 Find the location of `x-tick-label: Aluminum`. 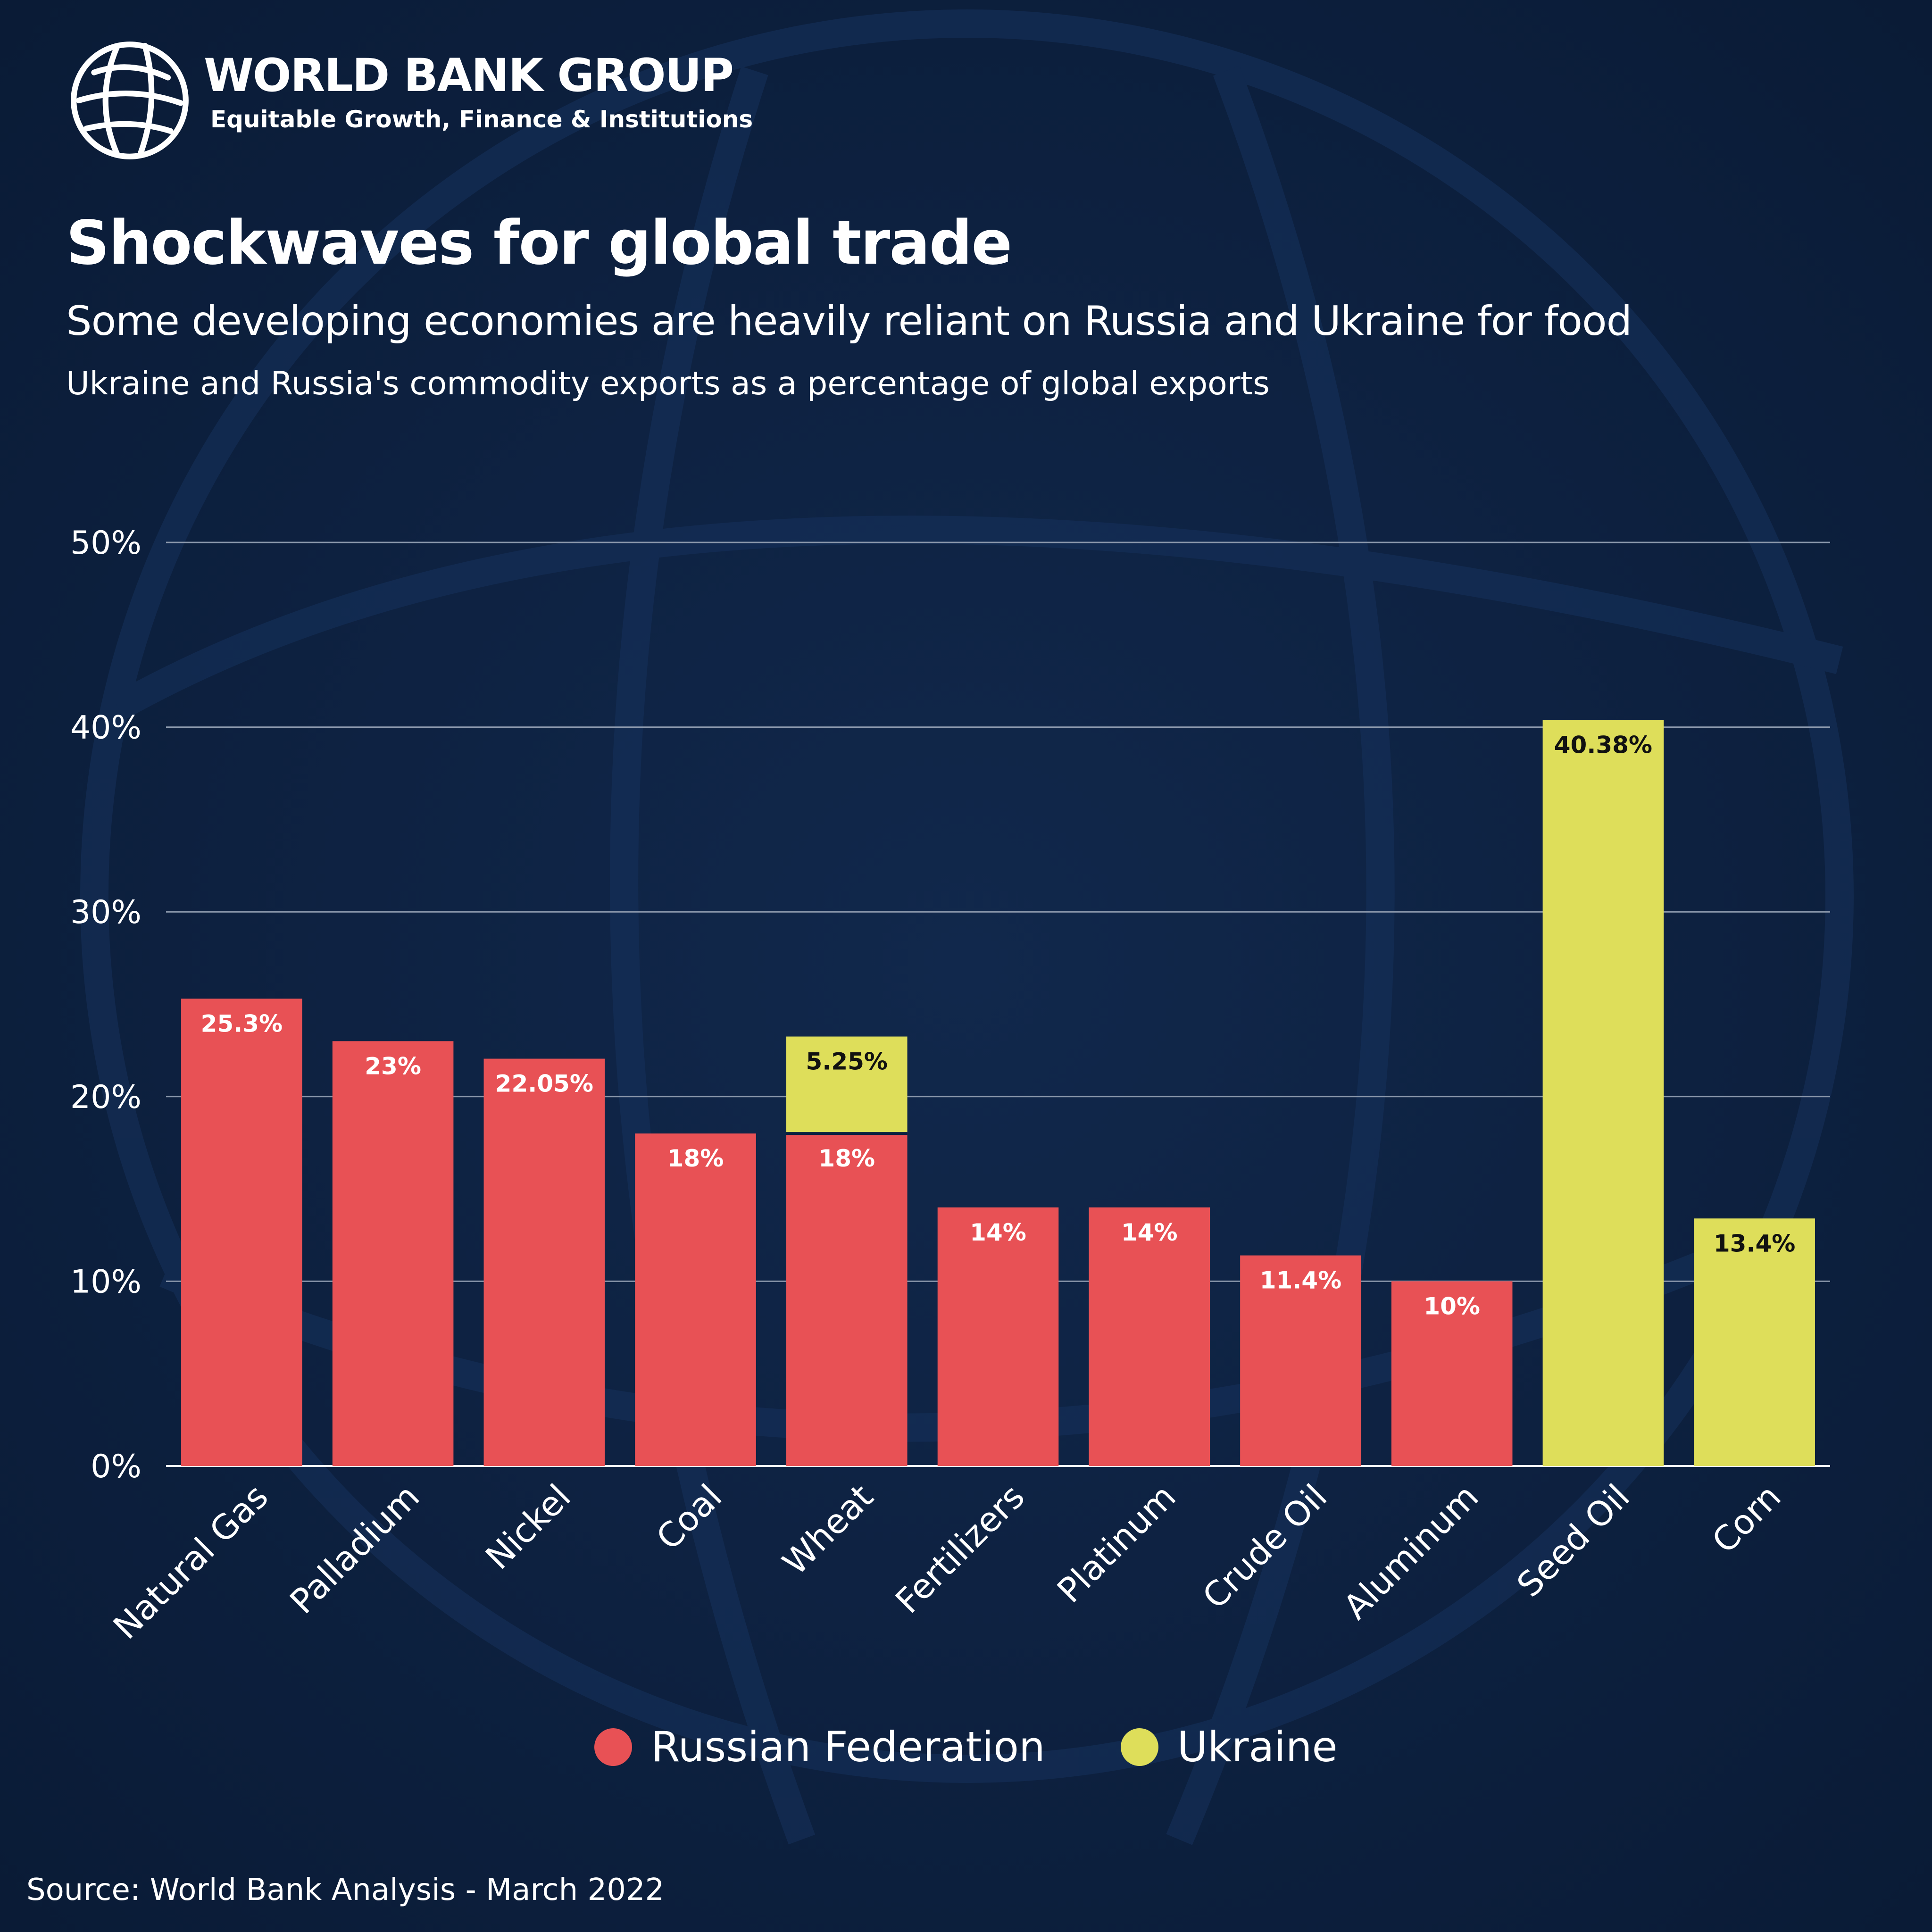

x-tick-label: Aluminum is located at coordinates (1411, 1552).